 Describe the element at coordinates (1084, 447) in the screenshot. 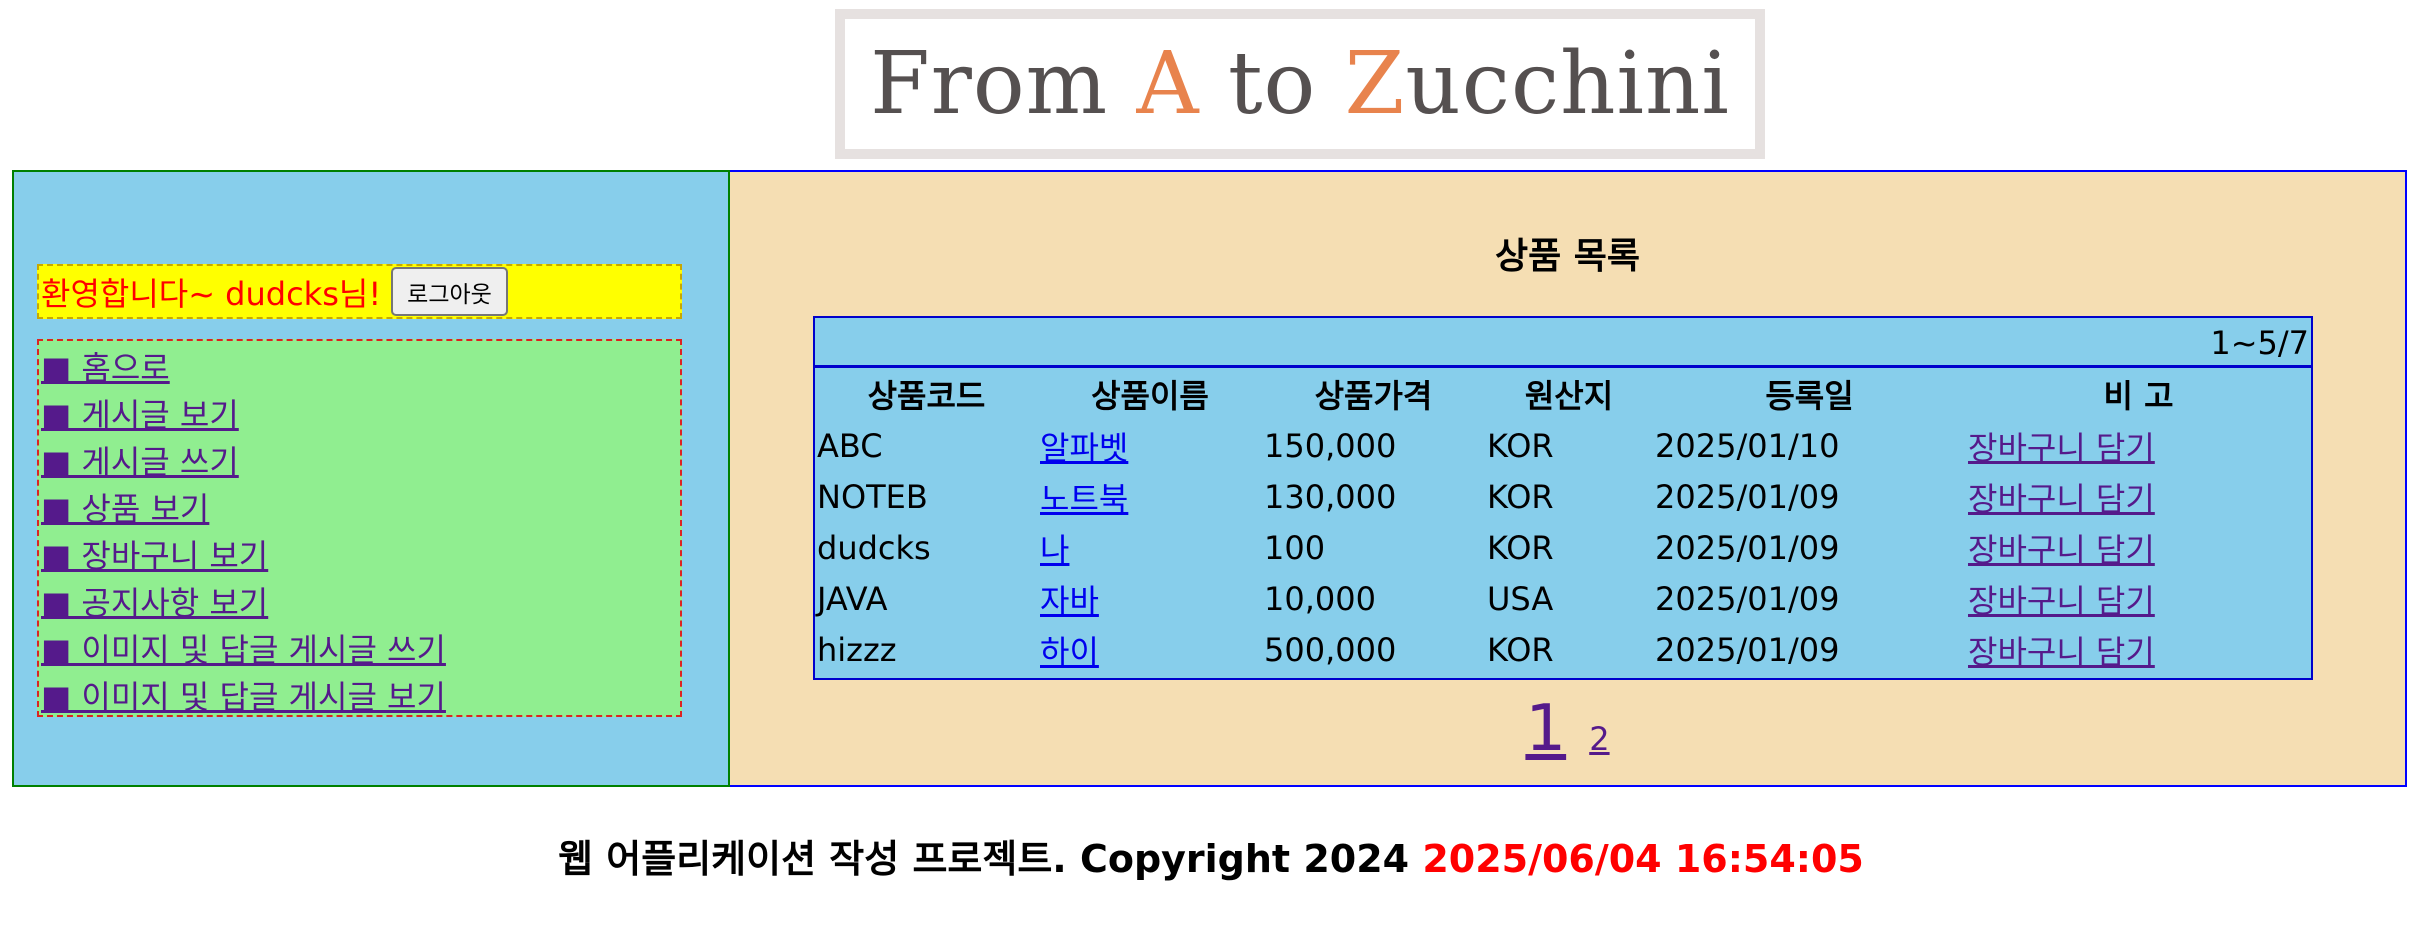

I see `product-name-link: 알파벳` at that location.